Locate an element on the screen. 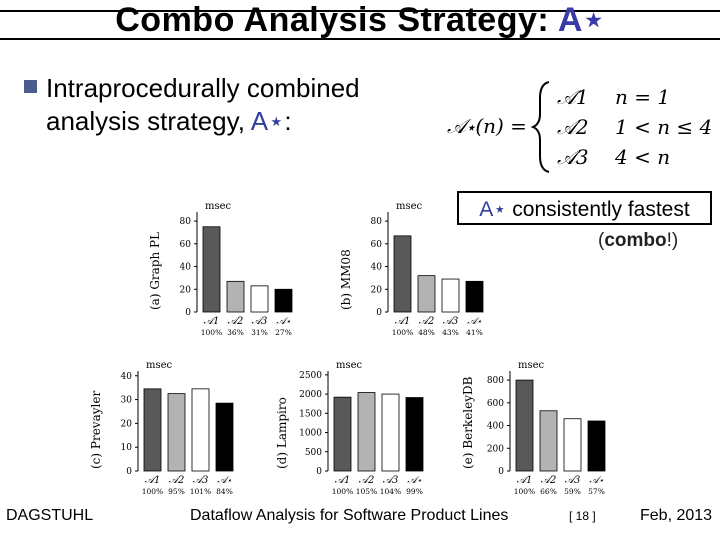 This screenshot has width=720, height=540. bullet-line-1: Intraprocedurally combined is located at coordinates (203, 88).